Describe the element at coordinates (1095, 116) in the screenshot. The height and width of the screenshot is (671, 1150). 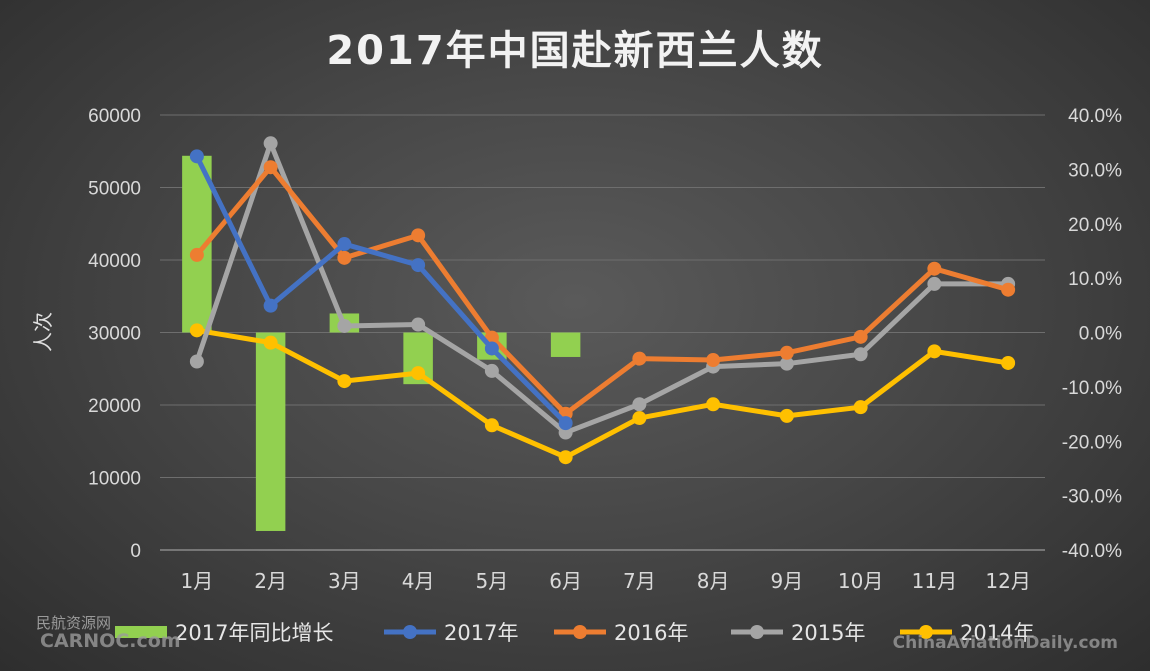
I see `y2-tick-label: 40.0%` at that location.